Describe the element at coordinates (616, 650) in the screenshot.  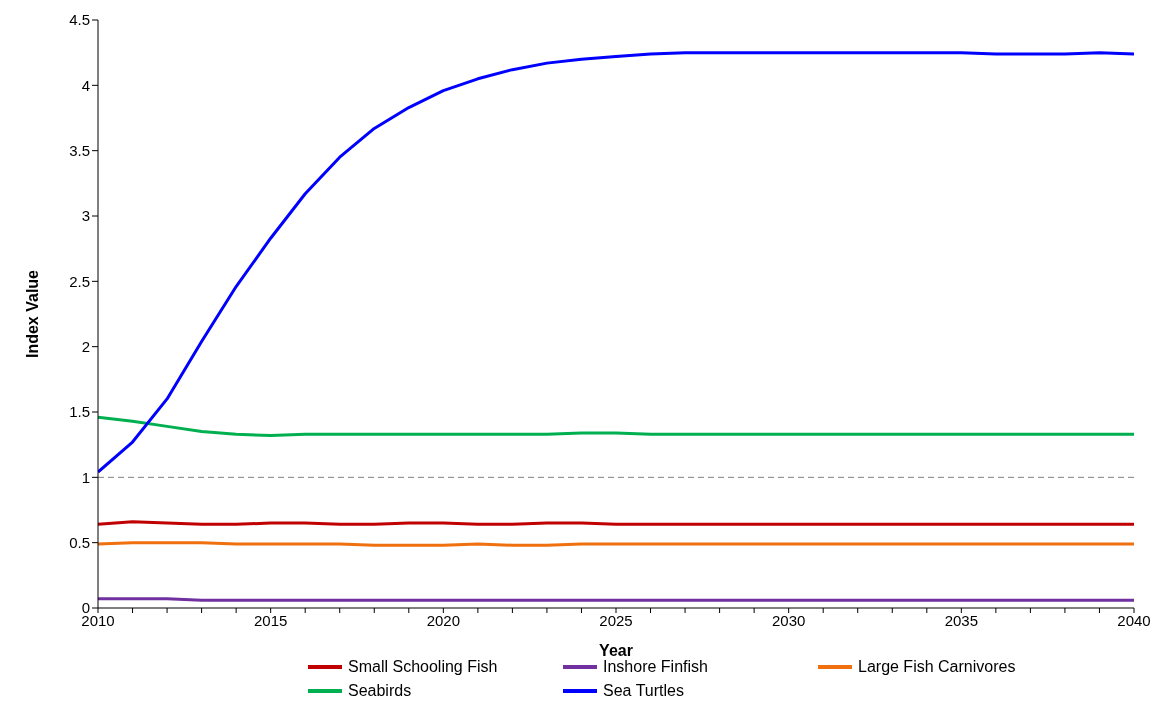
I see `x-axis-title: Year` at that location.